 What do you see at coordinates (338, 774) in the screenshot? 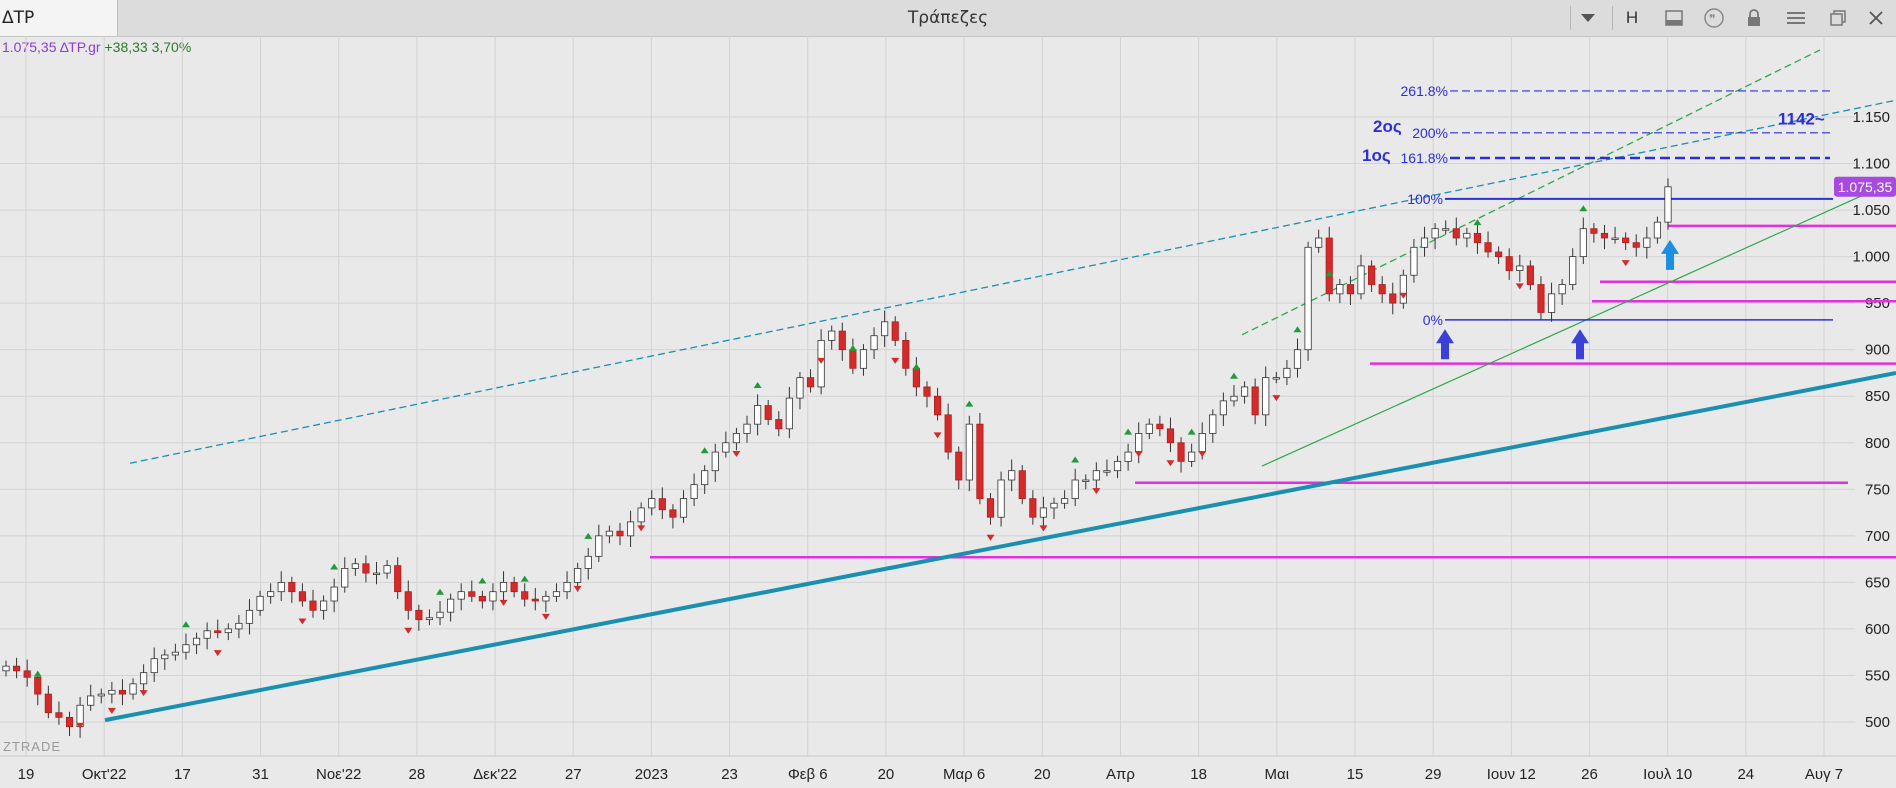
I see `date-tick-label: Νοε'22` at bounding box center [338, 774].